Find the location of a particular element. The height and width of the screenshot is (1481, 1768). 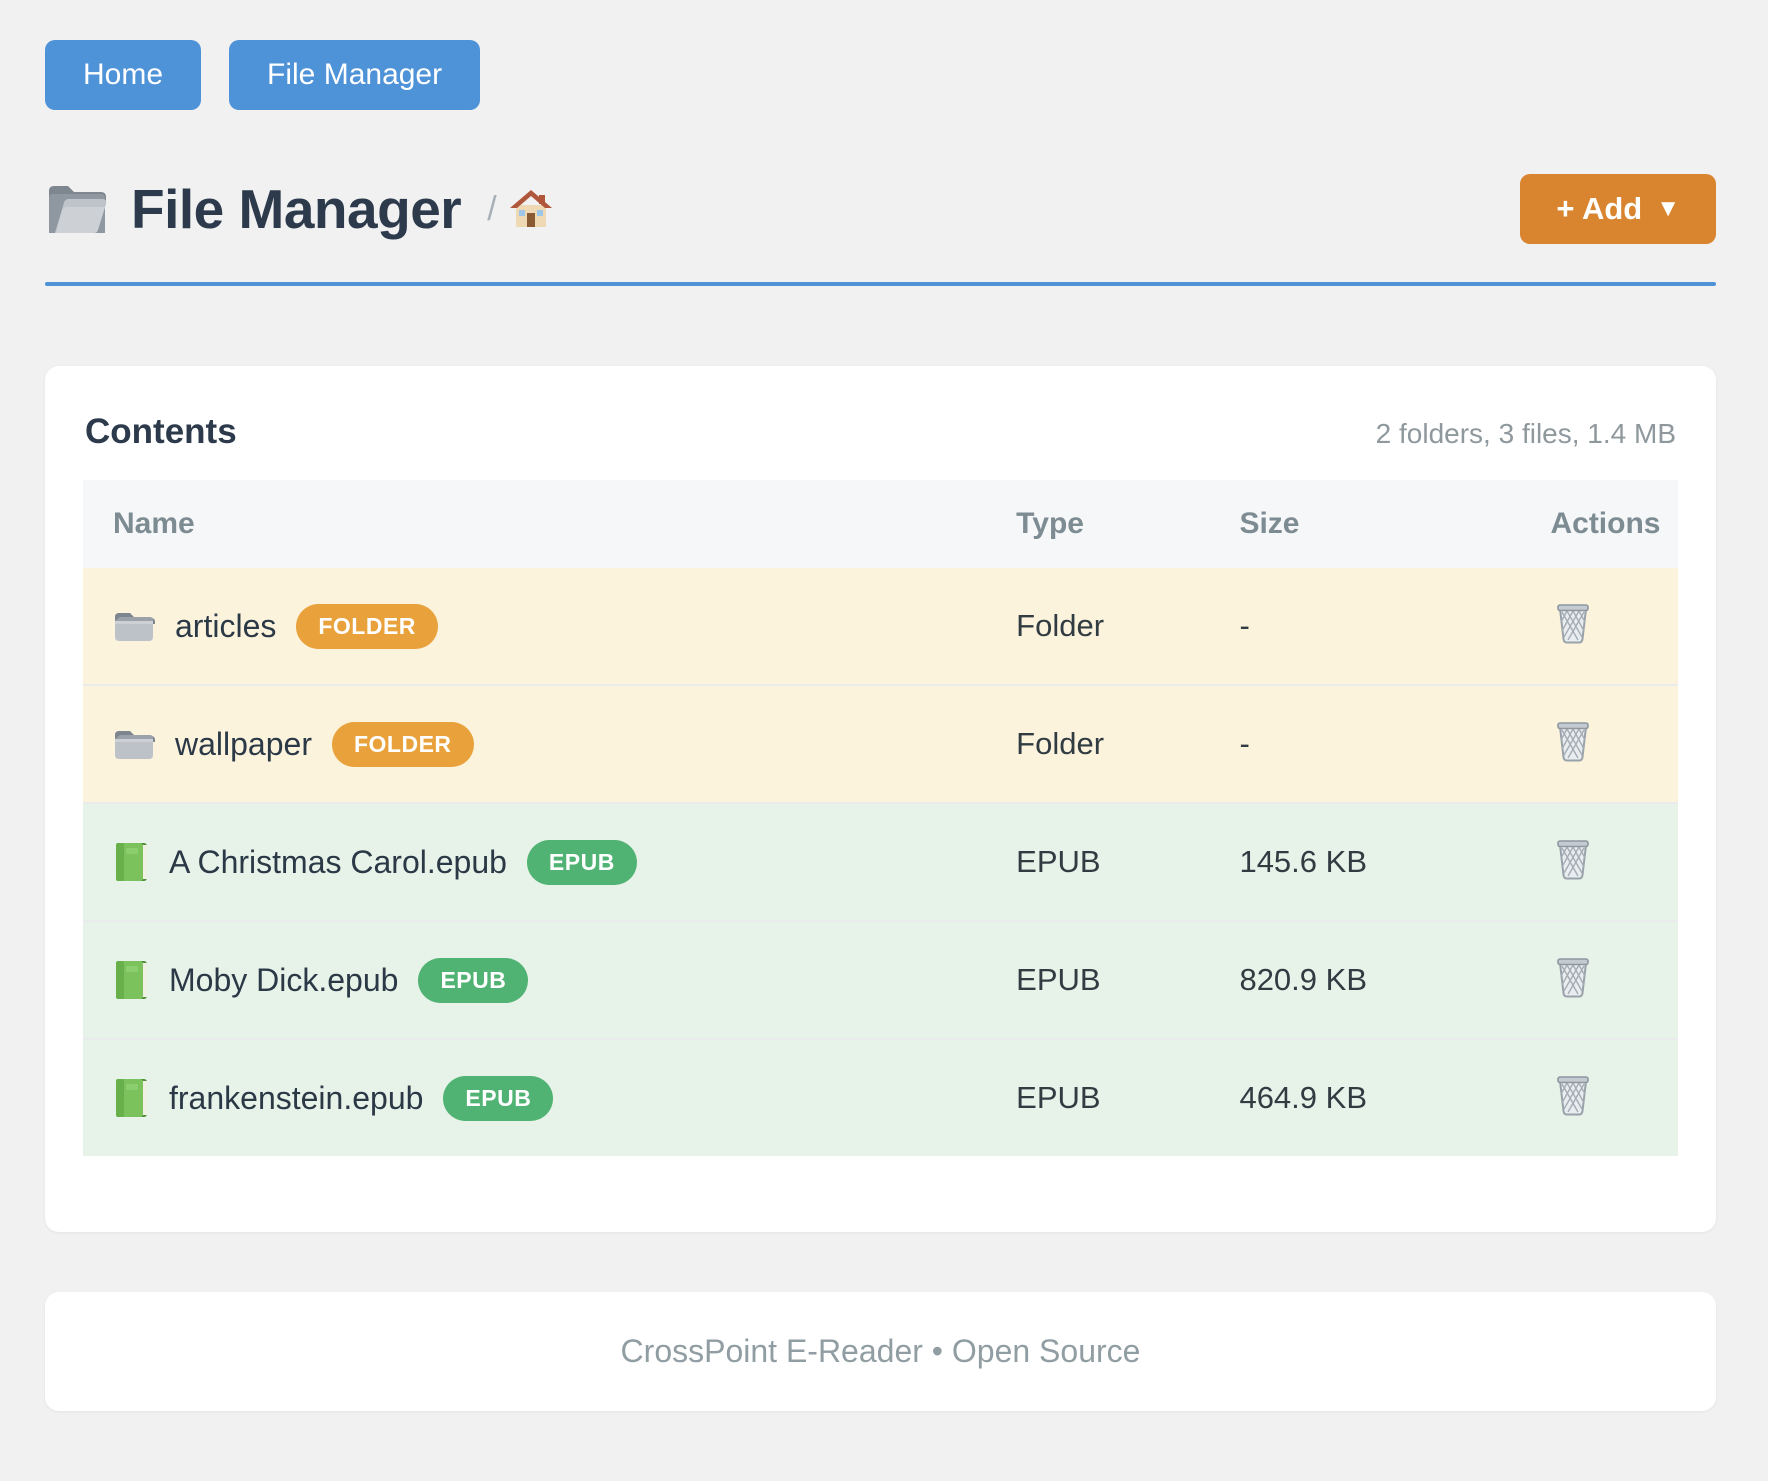

footer: CrossPoint E-Reader • Open Source is located at coordinates (880, 1351).